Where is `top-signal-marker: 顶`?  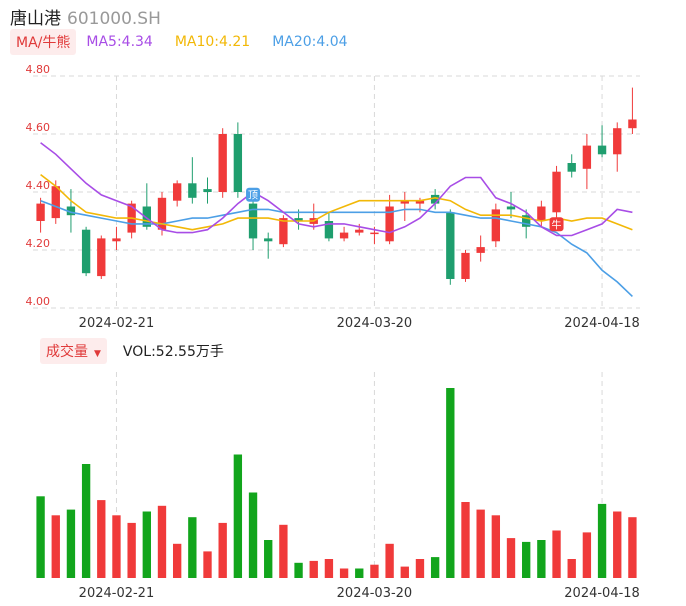 top-signal-marker: 顶 is located at coordinates (253, 194).